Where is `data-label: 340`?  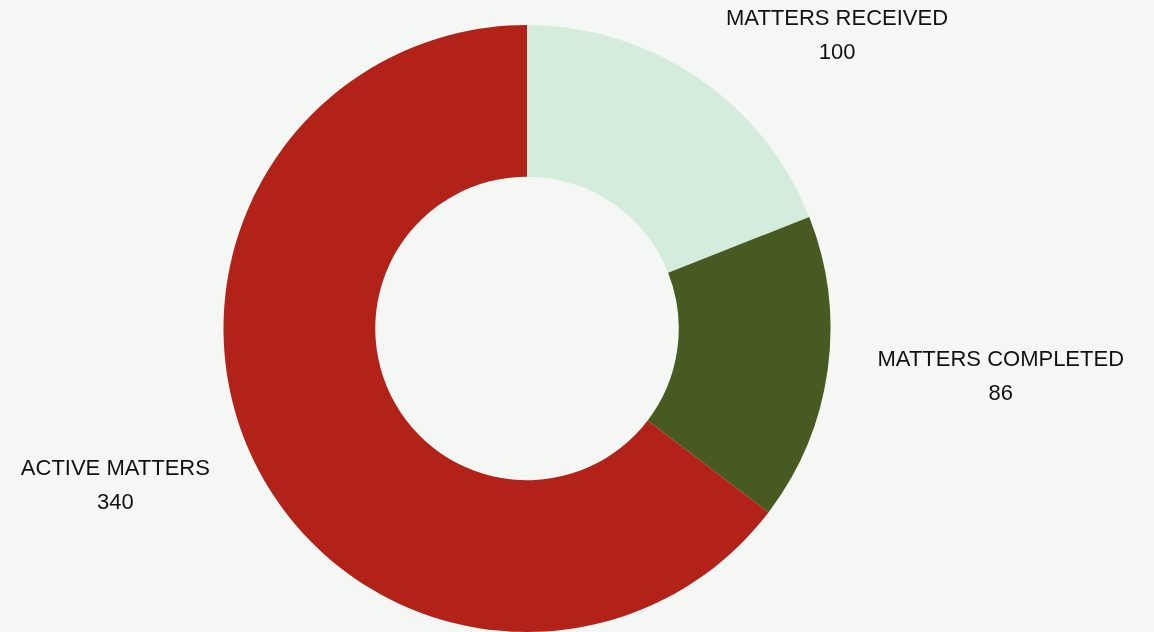
data-label: 340 is located at coordinates (115, 501).